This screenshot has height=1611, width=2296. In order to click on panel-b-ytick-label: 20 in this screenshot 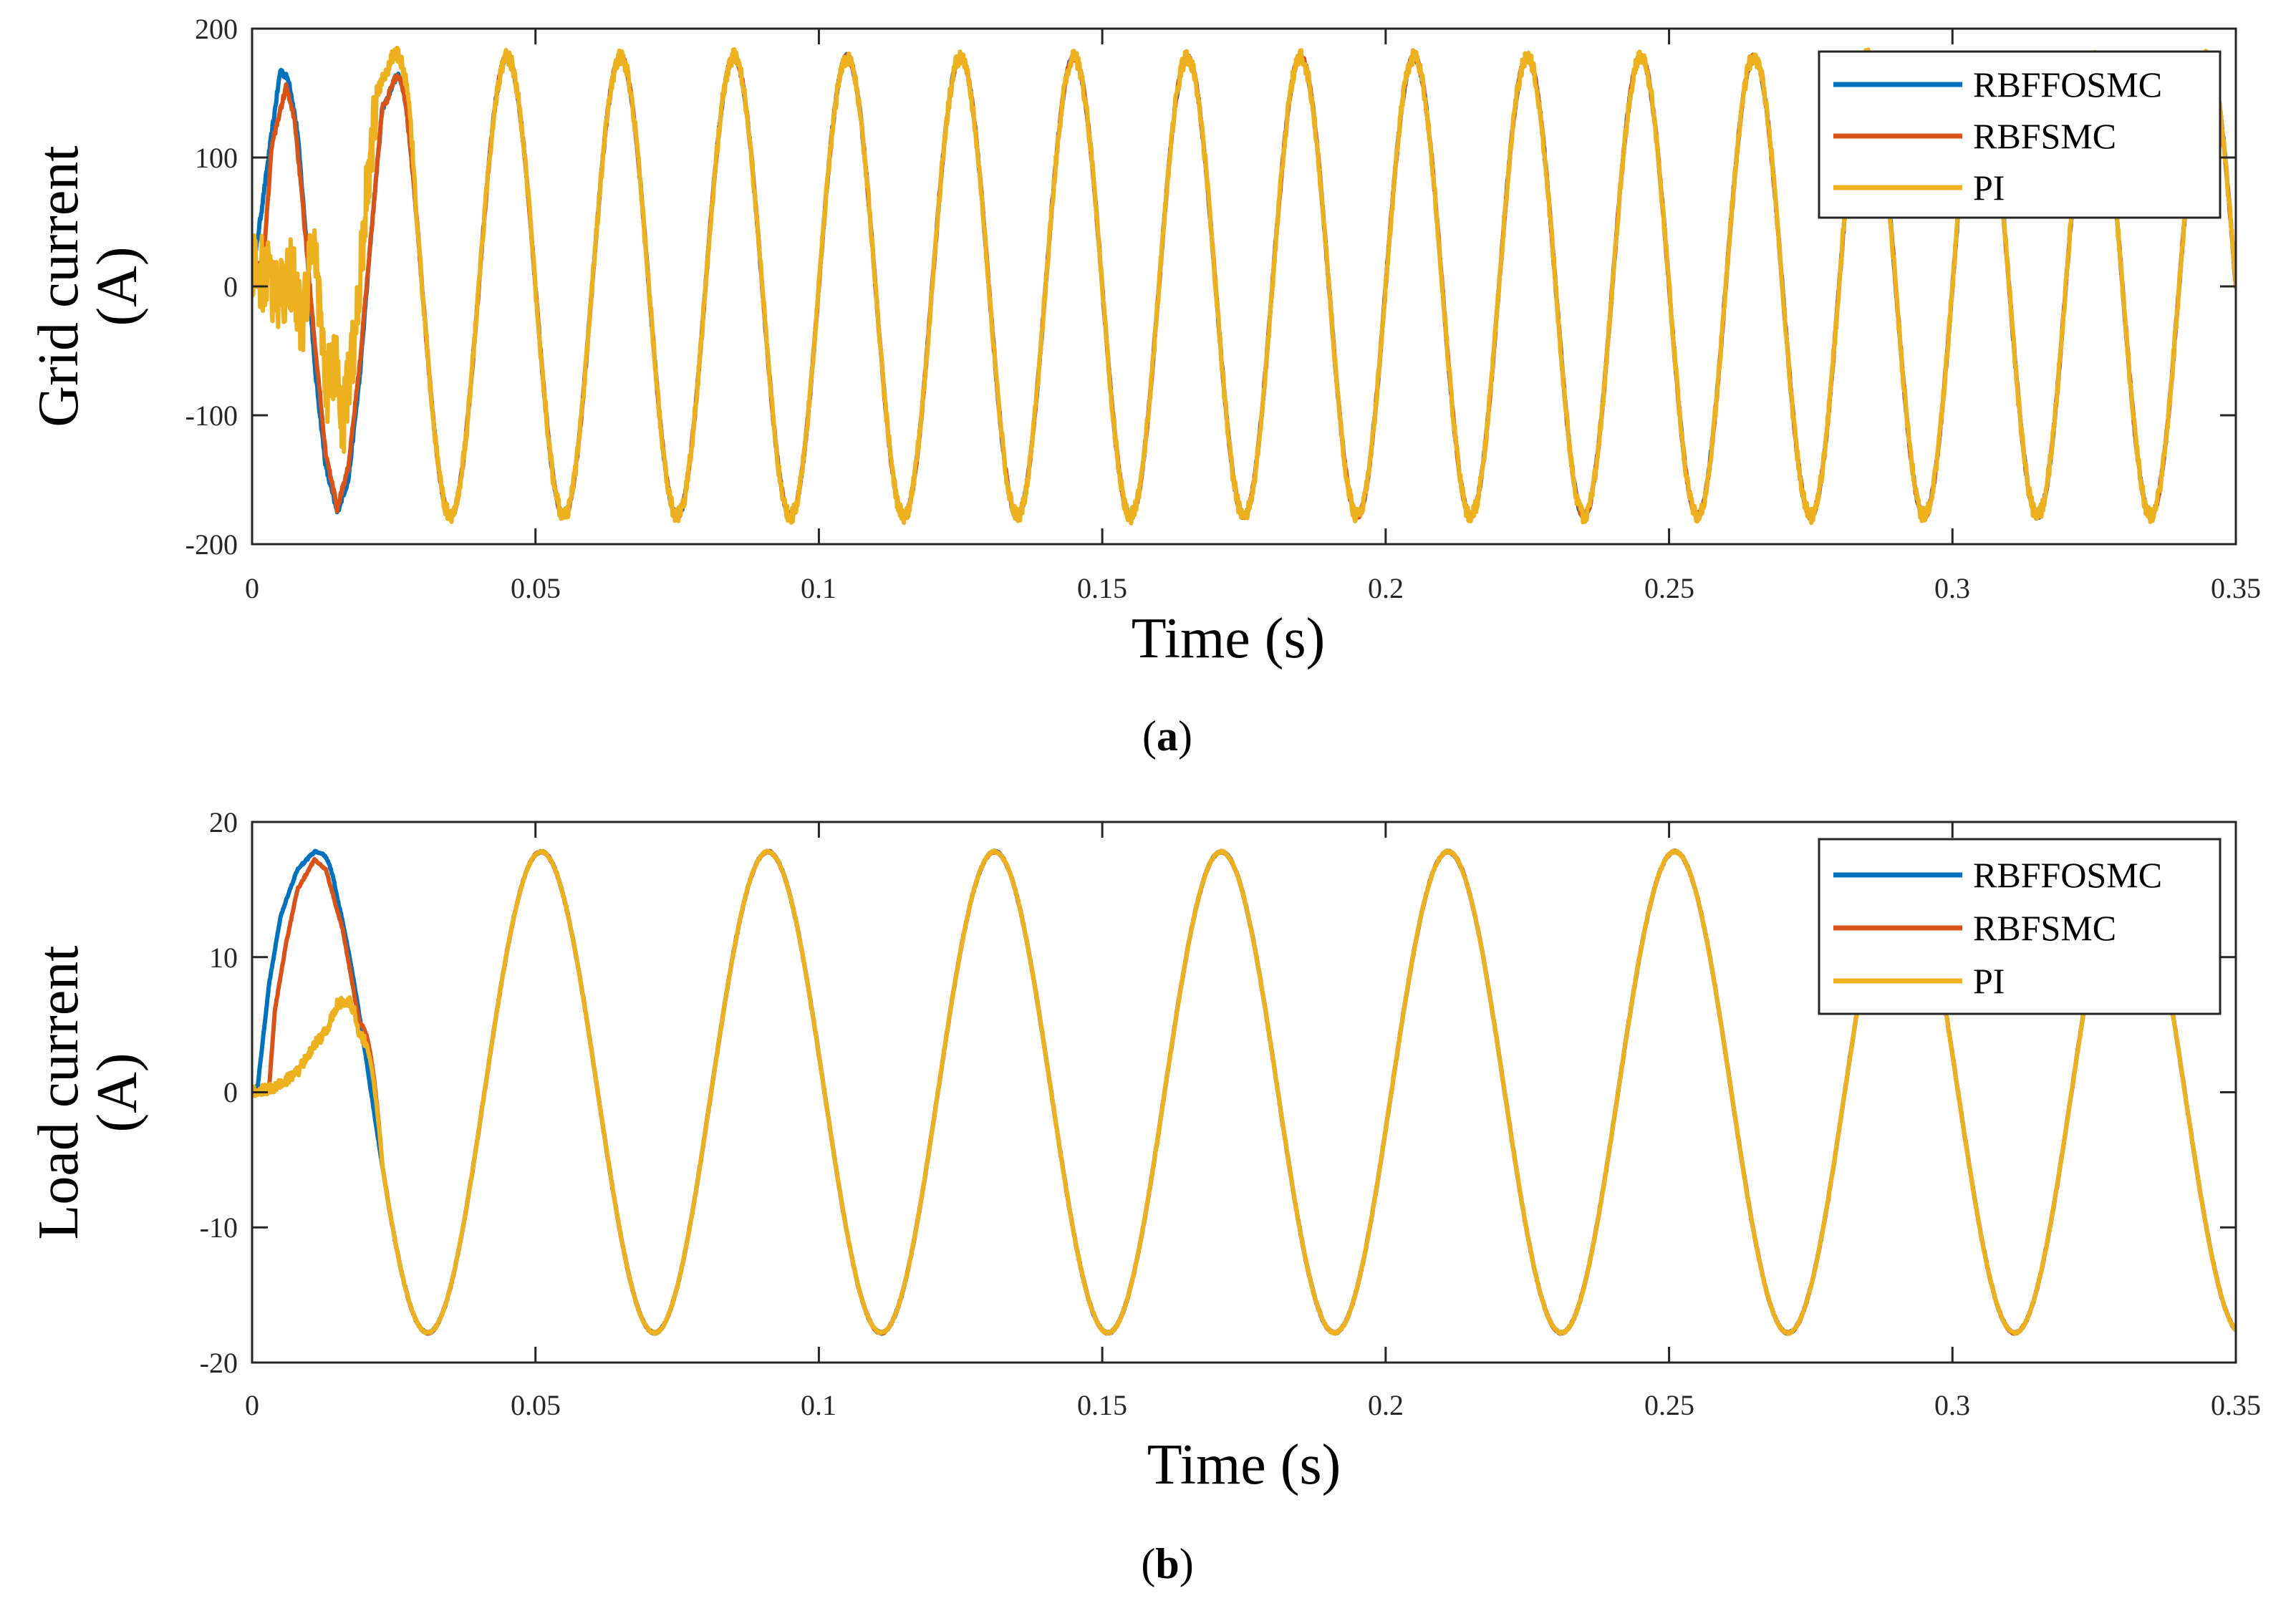, I will do `click(223, 822)`.